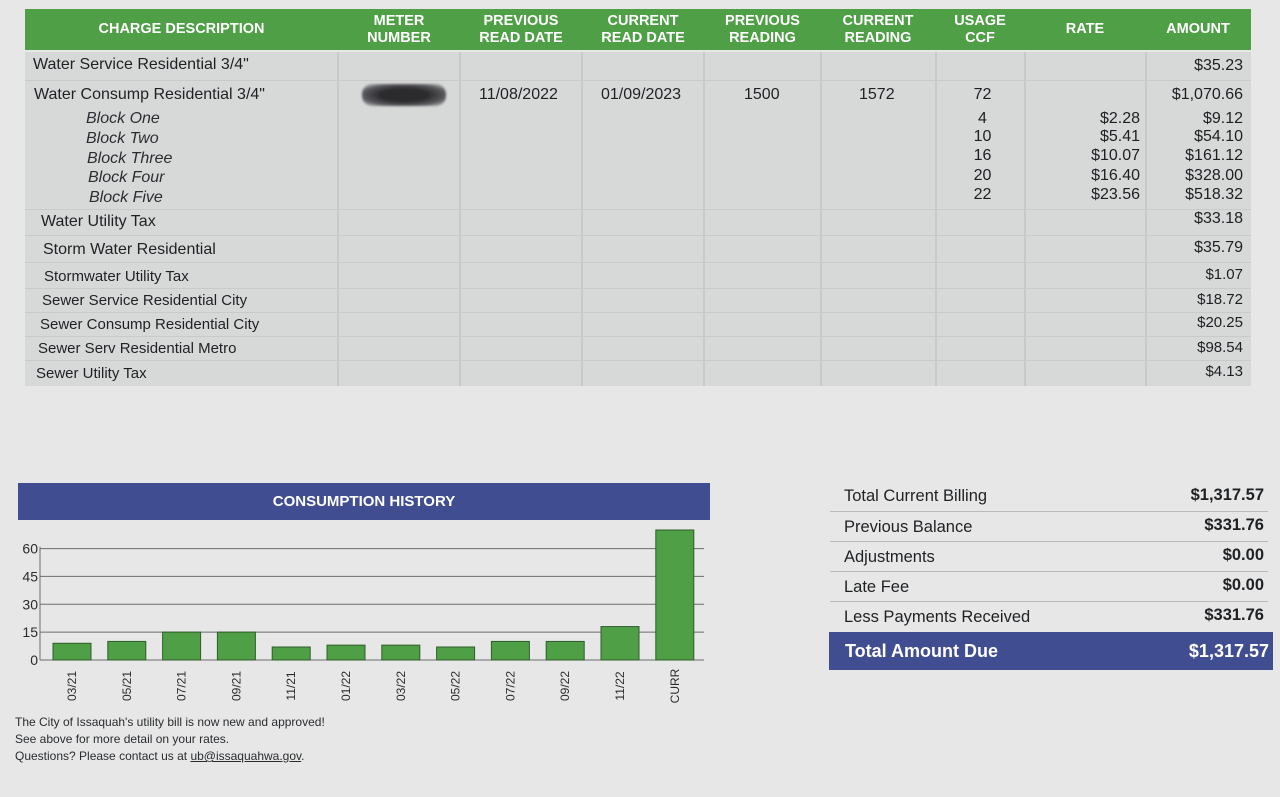  Describe the element at coordinates (1218, 218) in the screenshot. I see `charge-amount: $33.18` at that location.